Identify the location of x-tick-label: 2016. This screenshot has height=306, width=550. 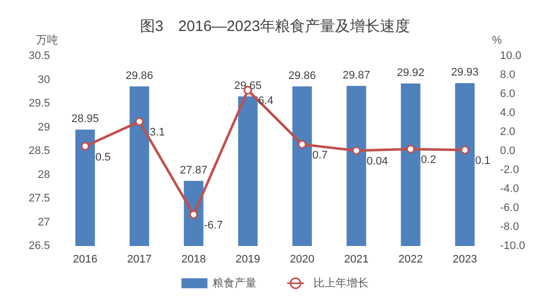
(85, 260).